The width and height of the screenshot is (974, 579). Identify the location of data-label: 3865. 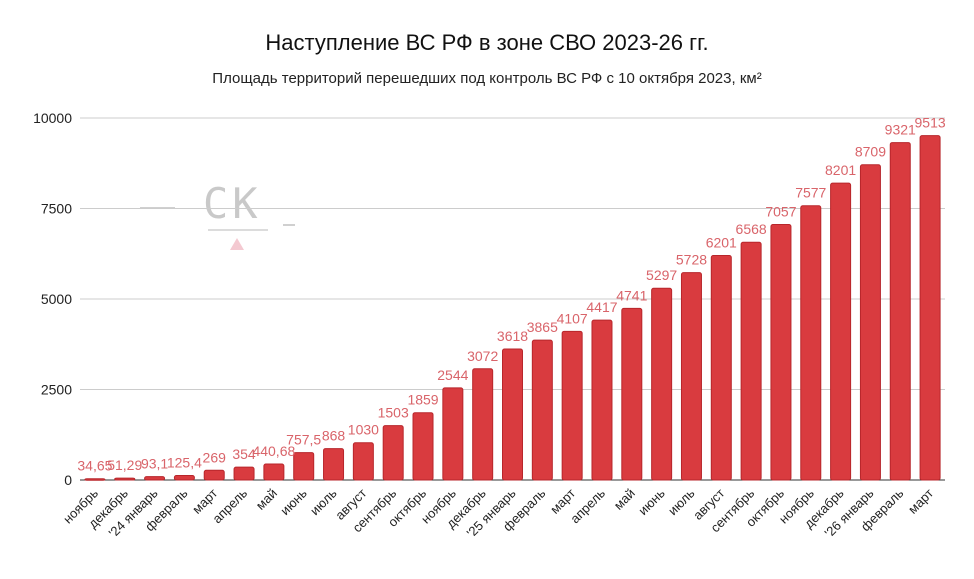
(542, 327).